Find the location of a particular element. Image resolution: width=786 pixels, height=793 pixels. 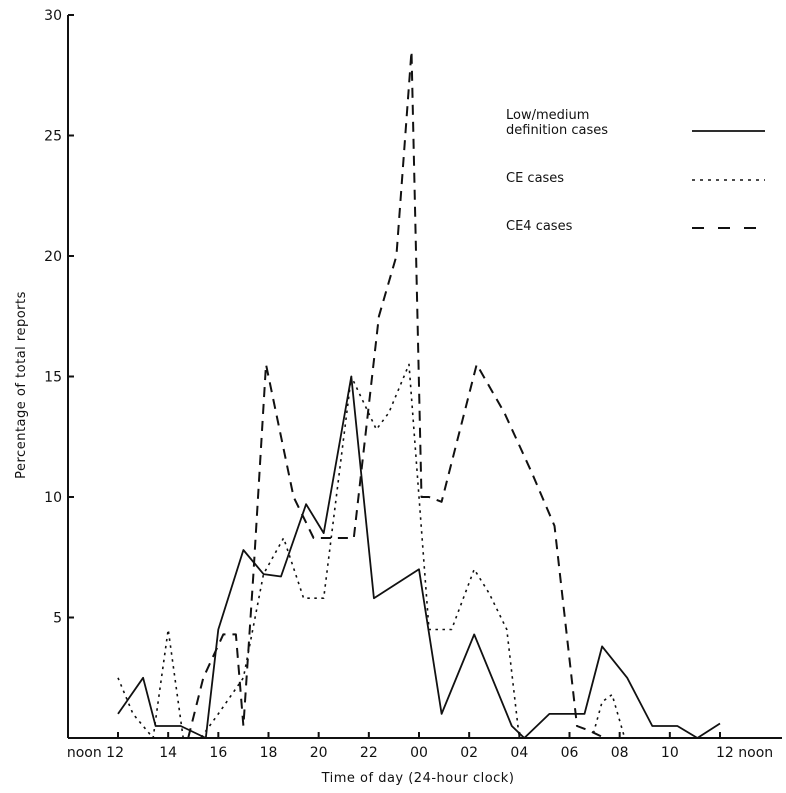

x-tick-label: 16 is located at coordinates (218, 753).